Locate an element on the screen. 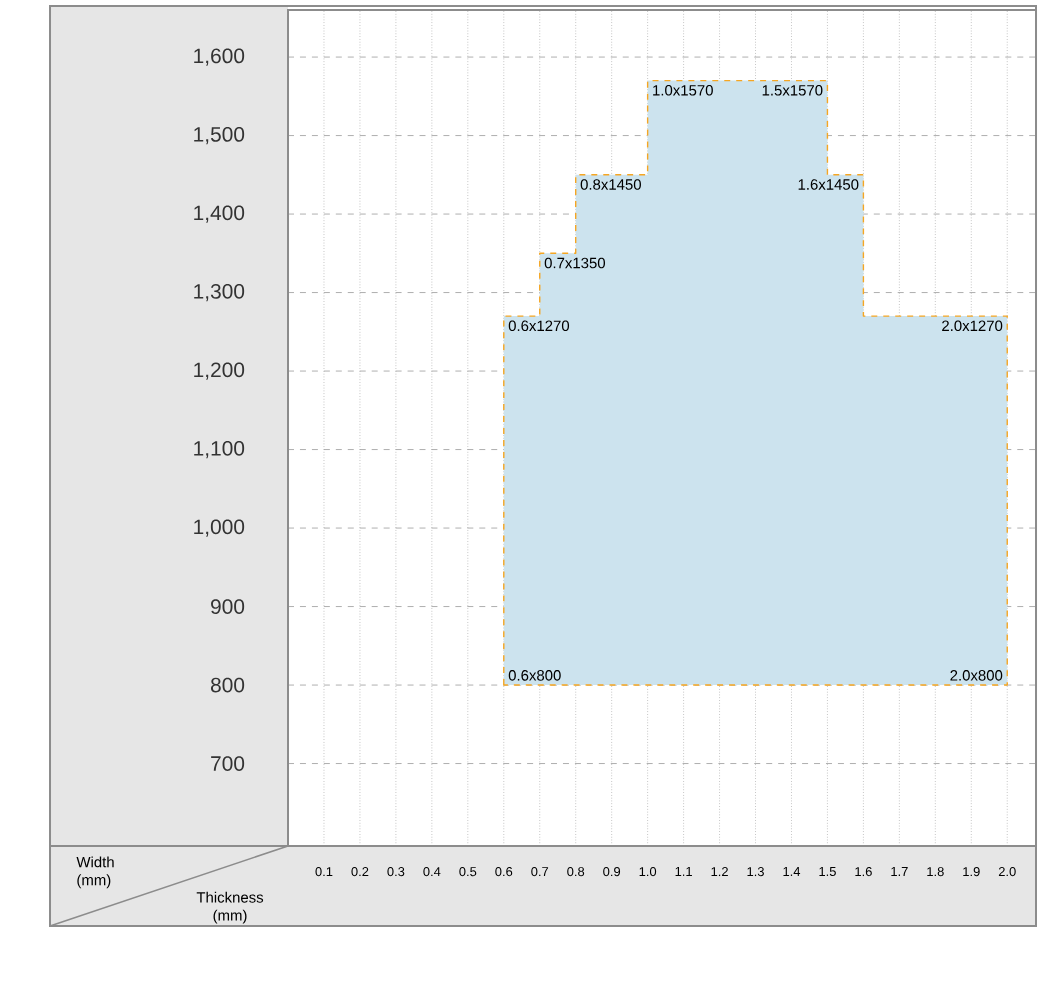 This screenshot has height=986, width=1042. y-tick-label: 1,500 is located at coordinates (219, 135).